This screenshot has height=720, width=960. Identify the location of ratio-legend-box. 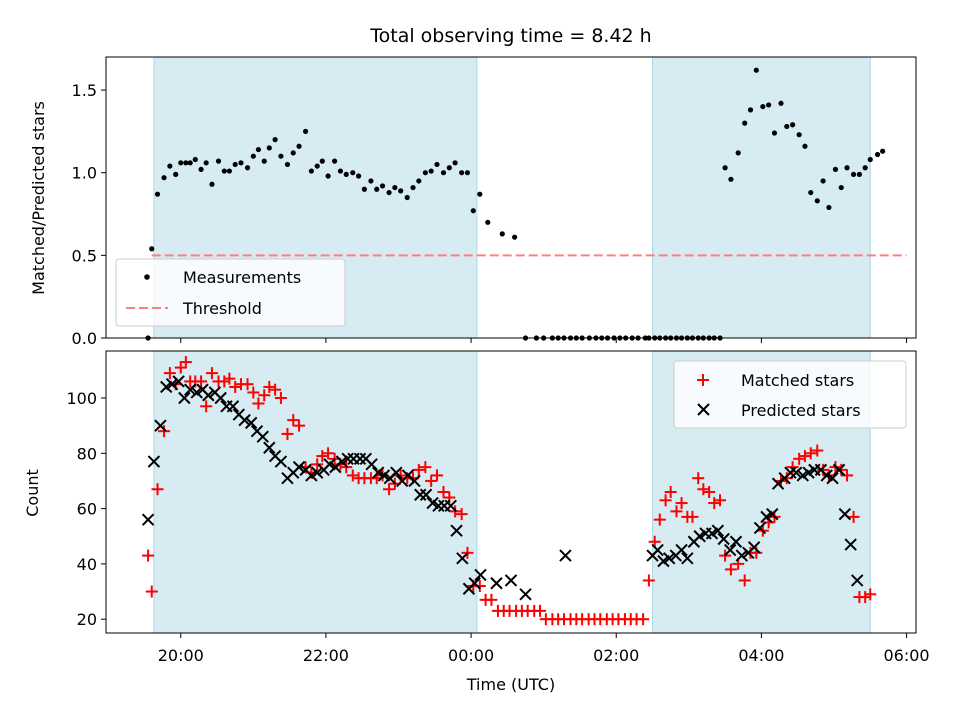
(230, 292).